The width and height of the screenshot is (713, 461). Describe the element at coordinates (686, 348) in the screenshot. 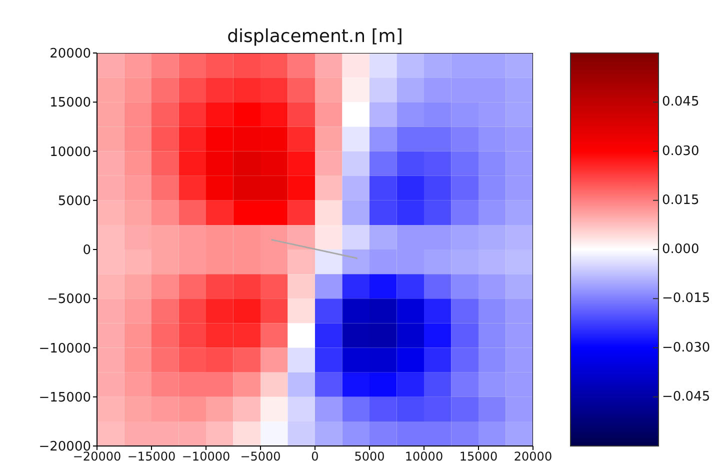

I see `color-bar-label: −0.030` at that location.